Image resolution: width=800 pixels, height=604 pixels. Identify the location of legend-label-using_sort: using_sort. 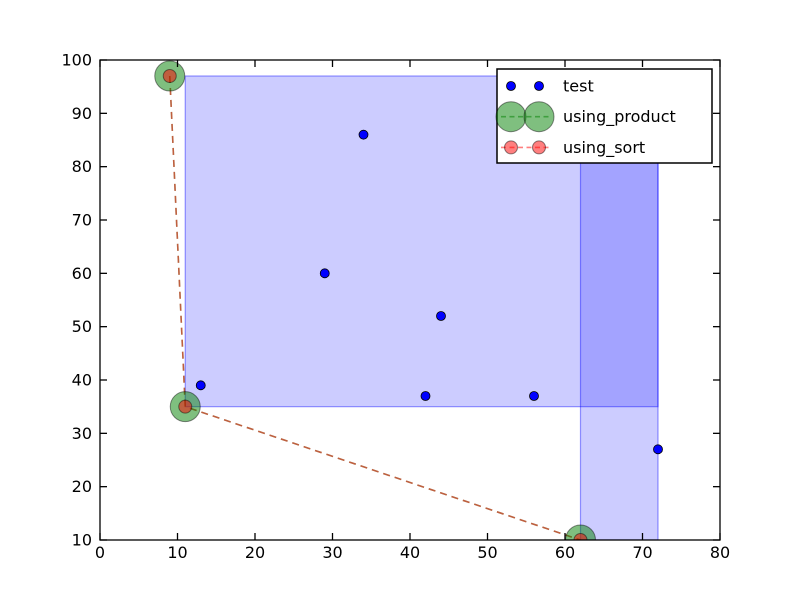
(604, 148).